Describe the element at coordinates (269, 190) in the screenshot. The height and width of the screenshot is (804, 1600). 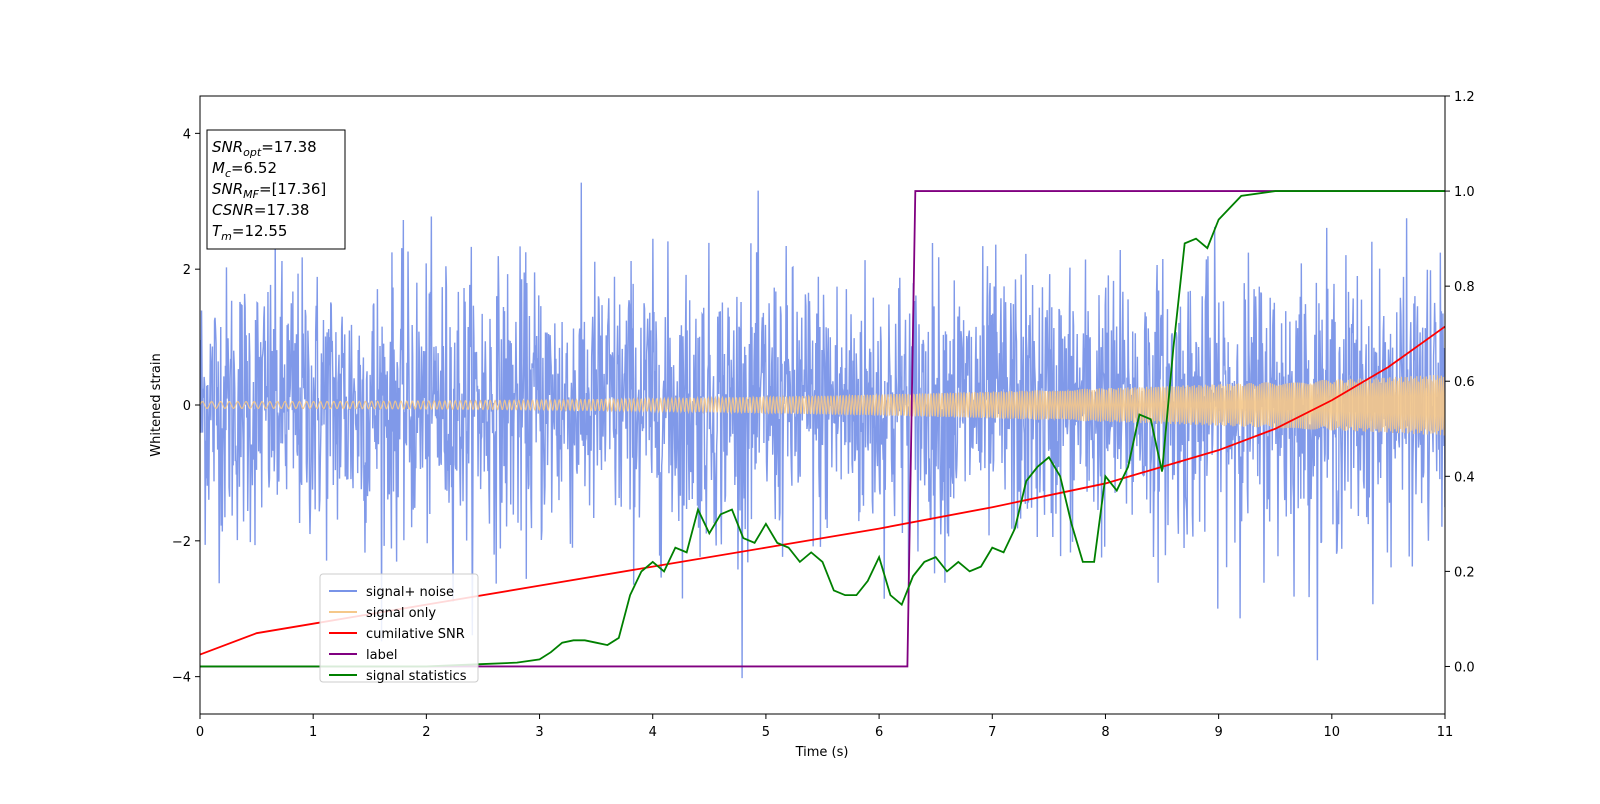
I see `stats-line: SNRMF=[17.36]` at that location.